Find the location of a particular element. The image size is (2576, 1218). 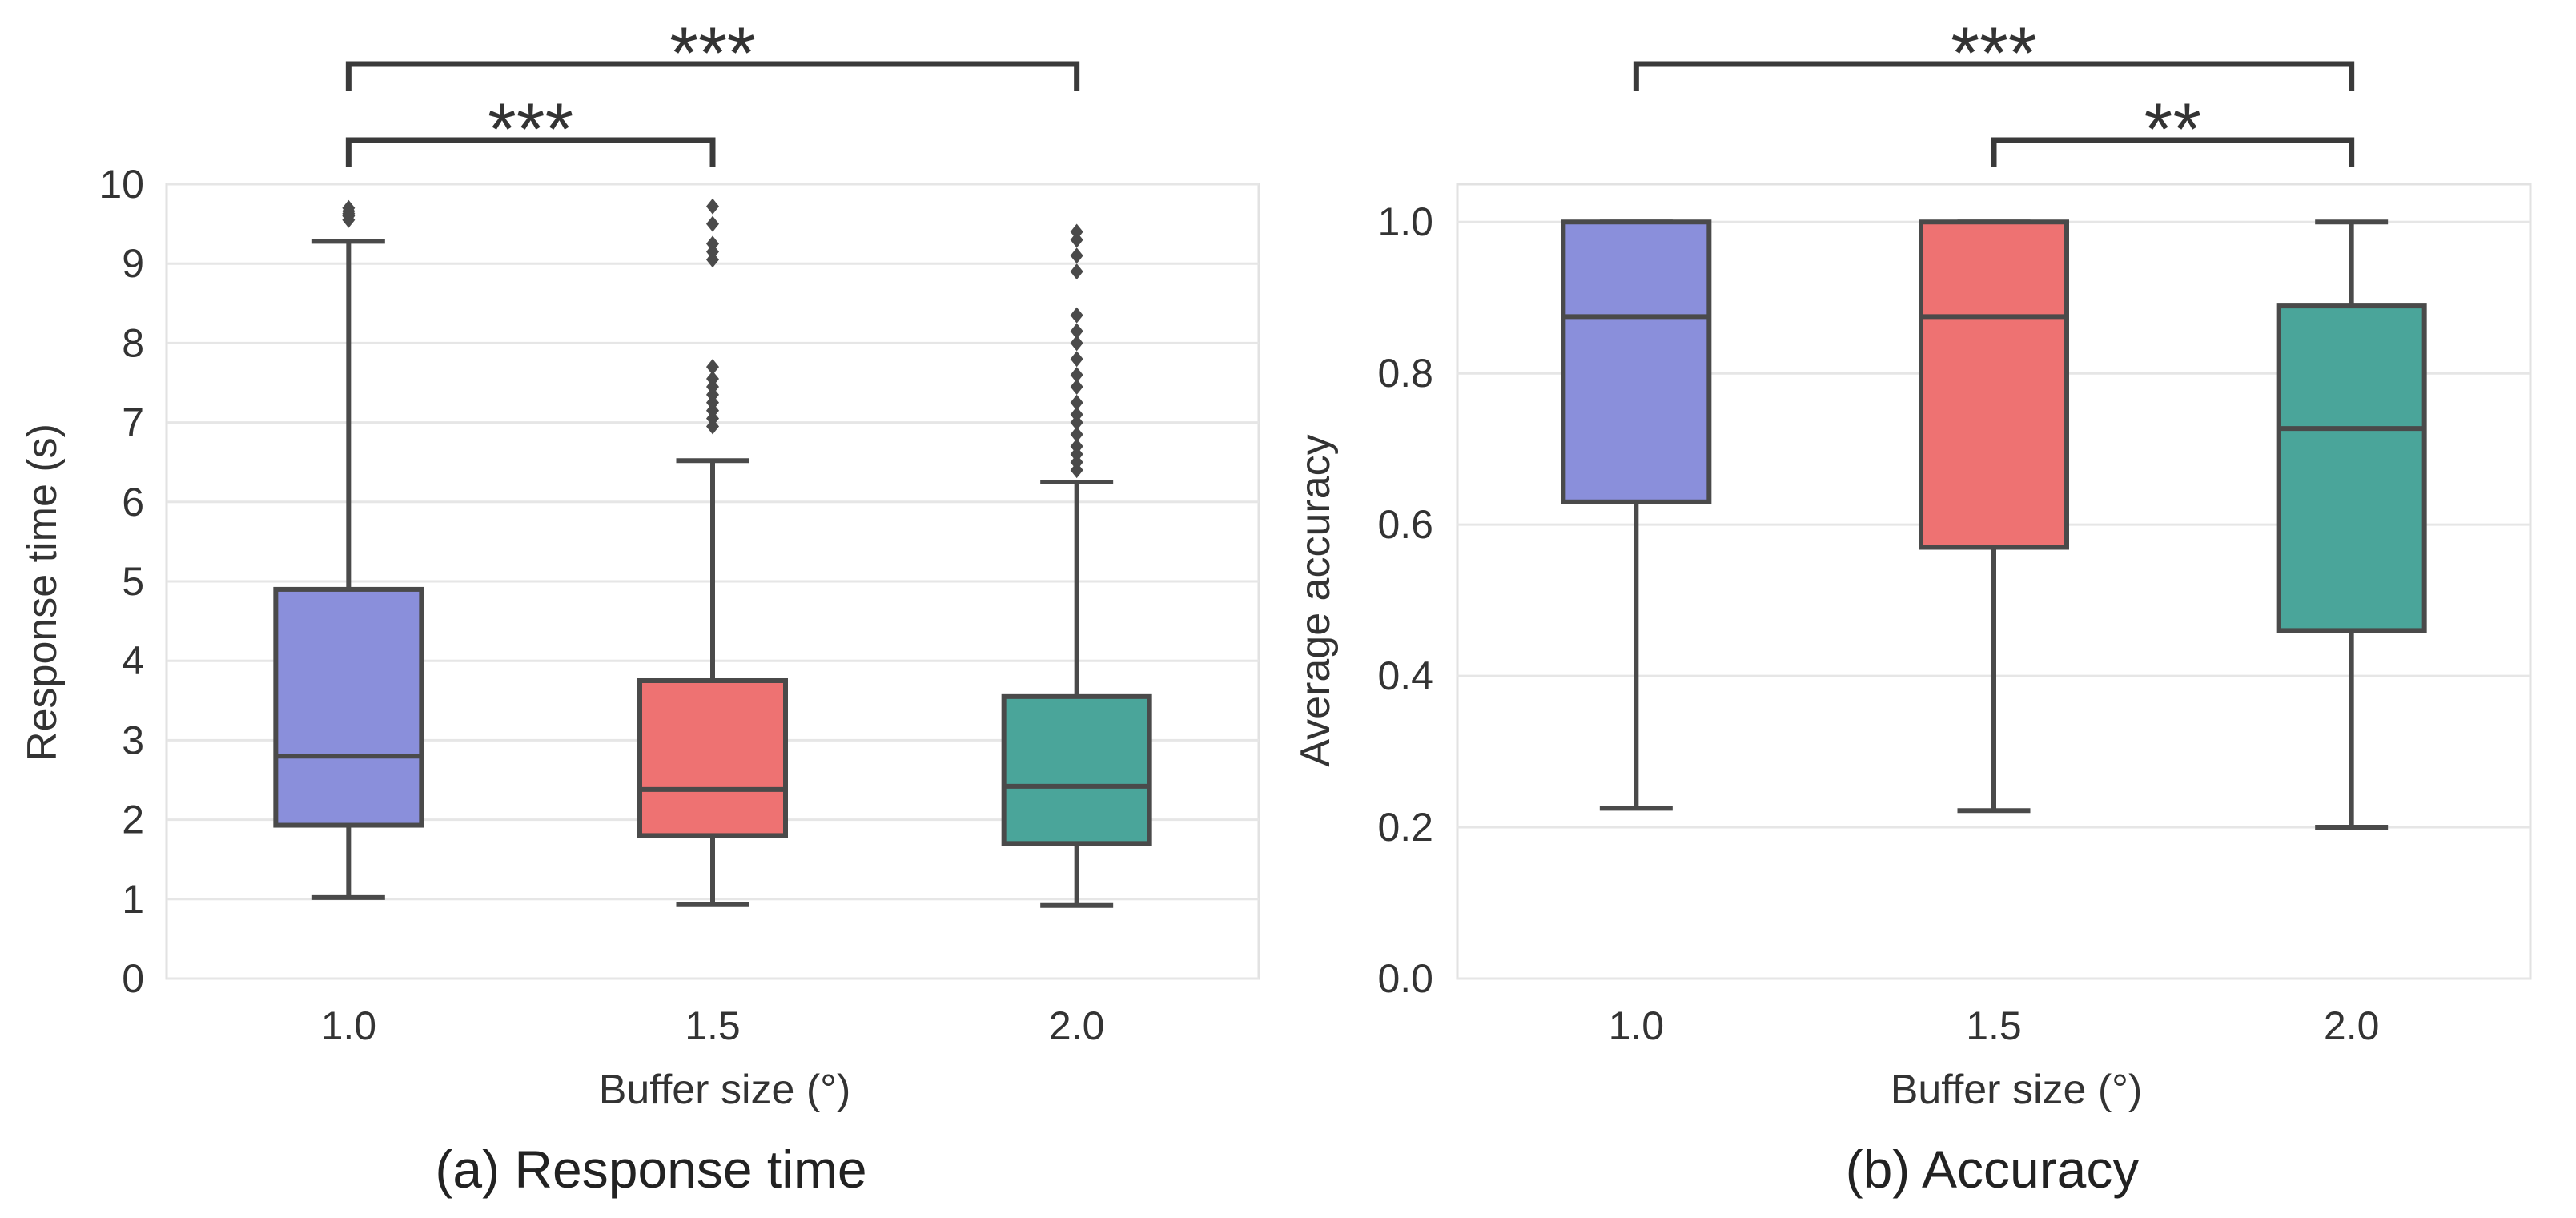

y-tick-label: 9 is located at coordinates (133, 263).